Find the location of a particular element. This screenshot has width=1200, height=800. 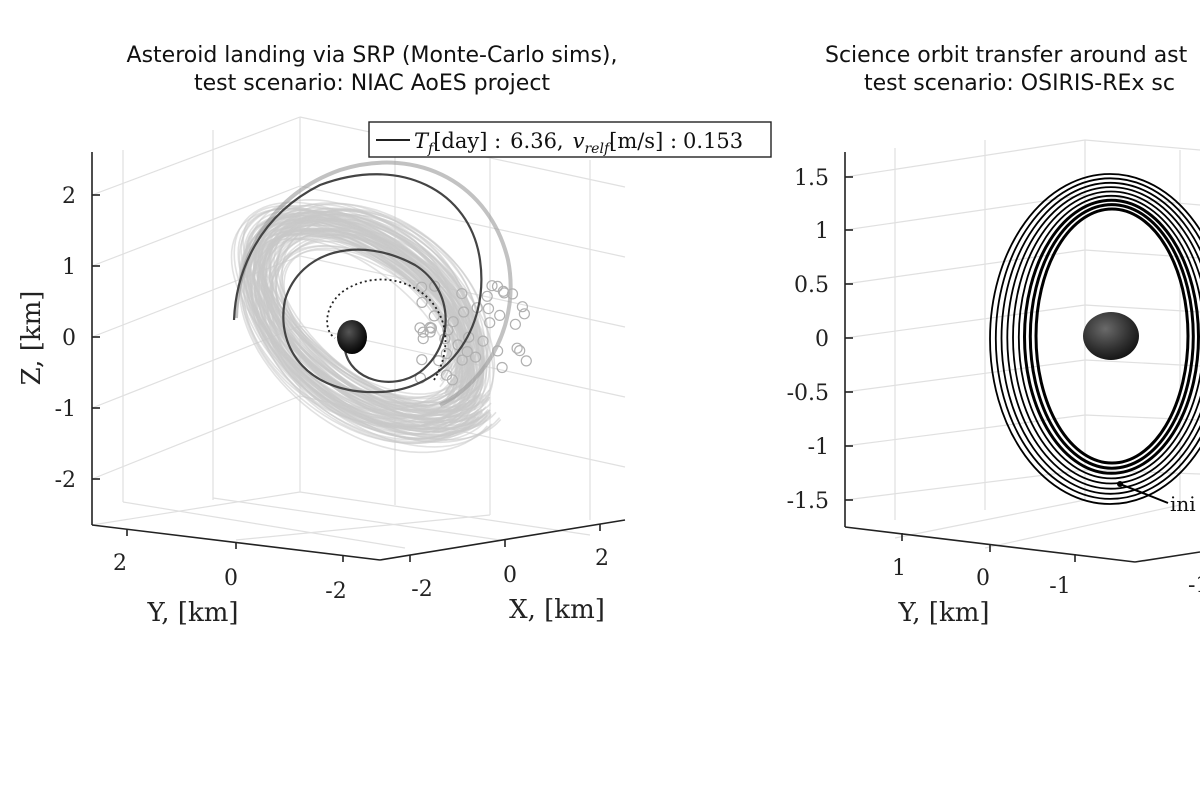

right-z-tick-0: 0 is located at coordinates (822, 339).